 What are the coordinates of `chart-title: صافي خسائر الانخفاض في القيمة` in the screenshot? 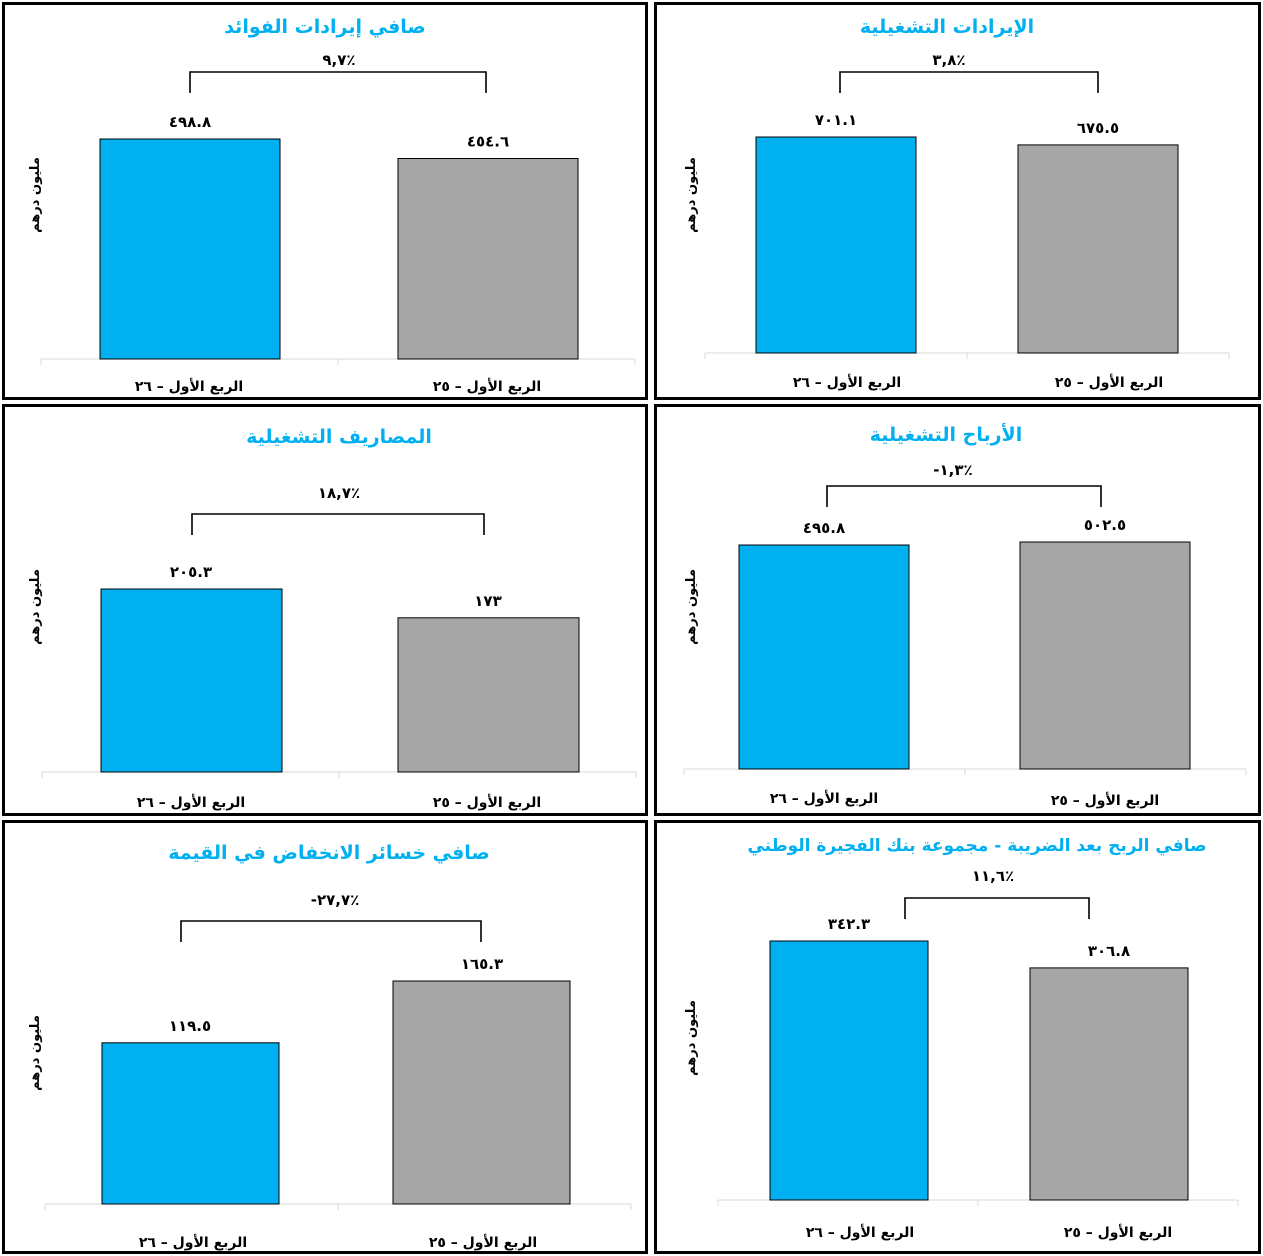 It's located at (329, 853).